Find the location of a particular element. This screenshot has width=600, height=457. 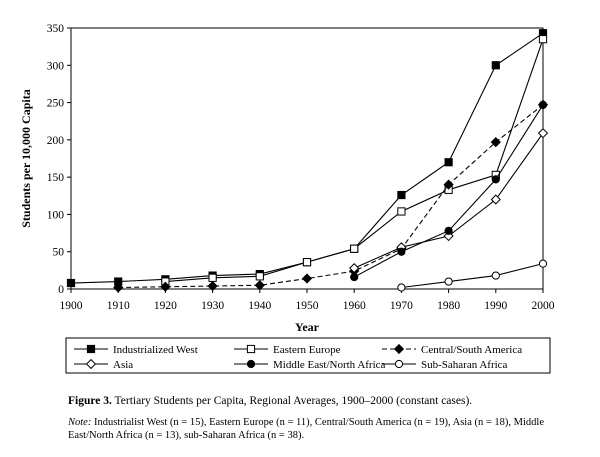

x-tick-label: 1970 is located at coordinates (401, 306).